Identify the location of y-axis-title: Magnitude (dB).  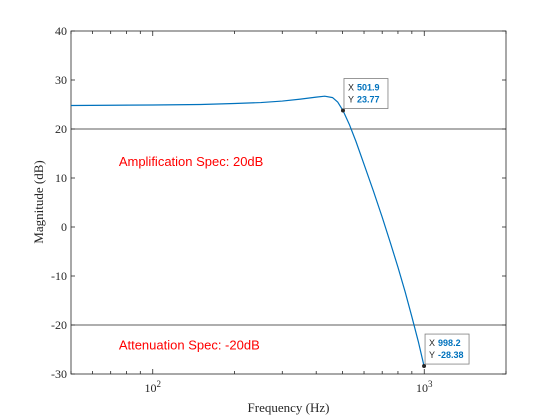
(38, 201).